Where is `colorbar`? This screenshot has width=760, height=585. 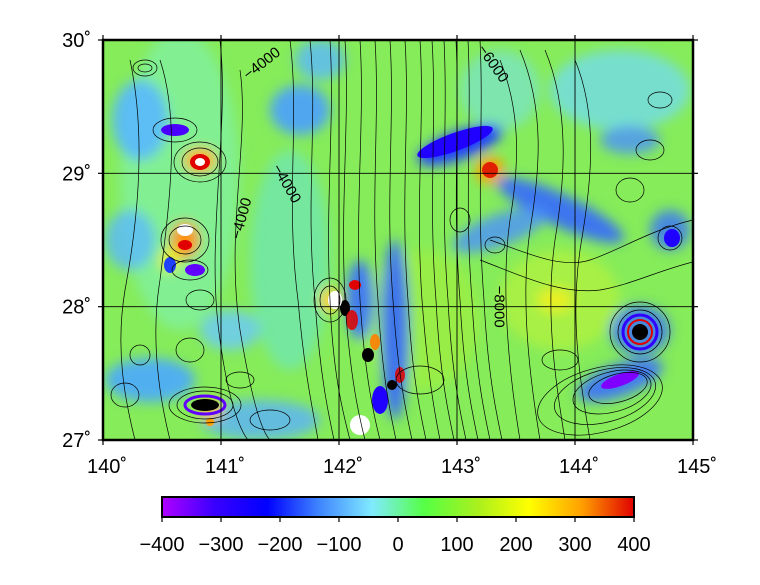
colorbar is located at coordinates (398, 507).